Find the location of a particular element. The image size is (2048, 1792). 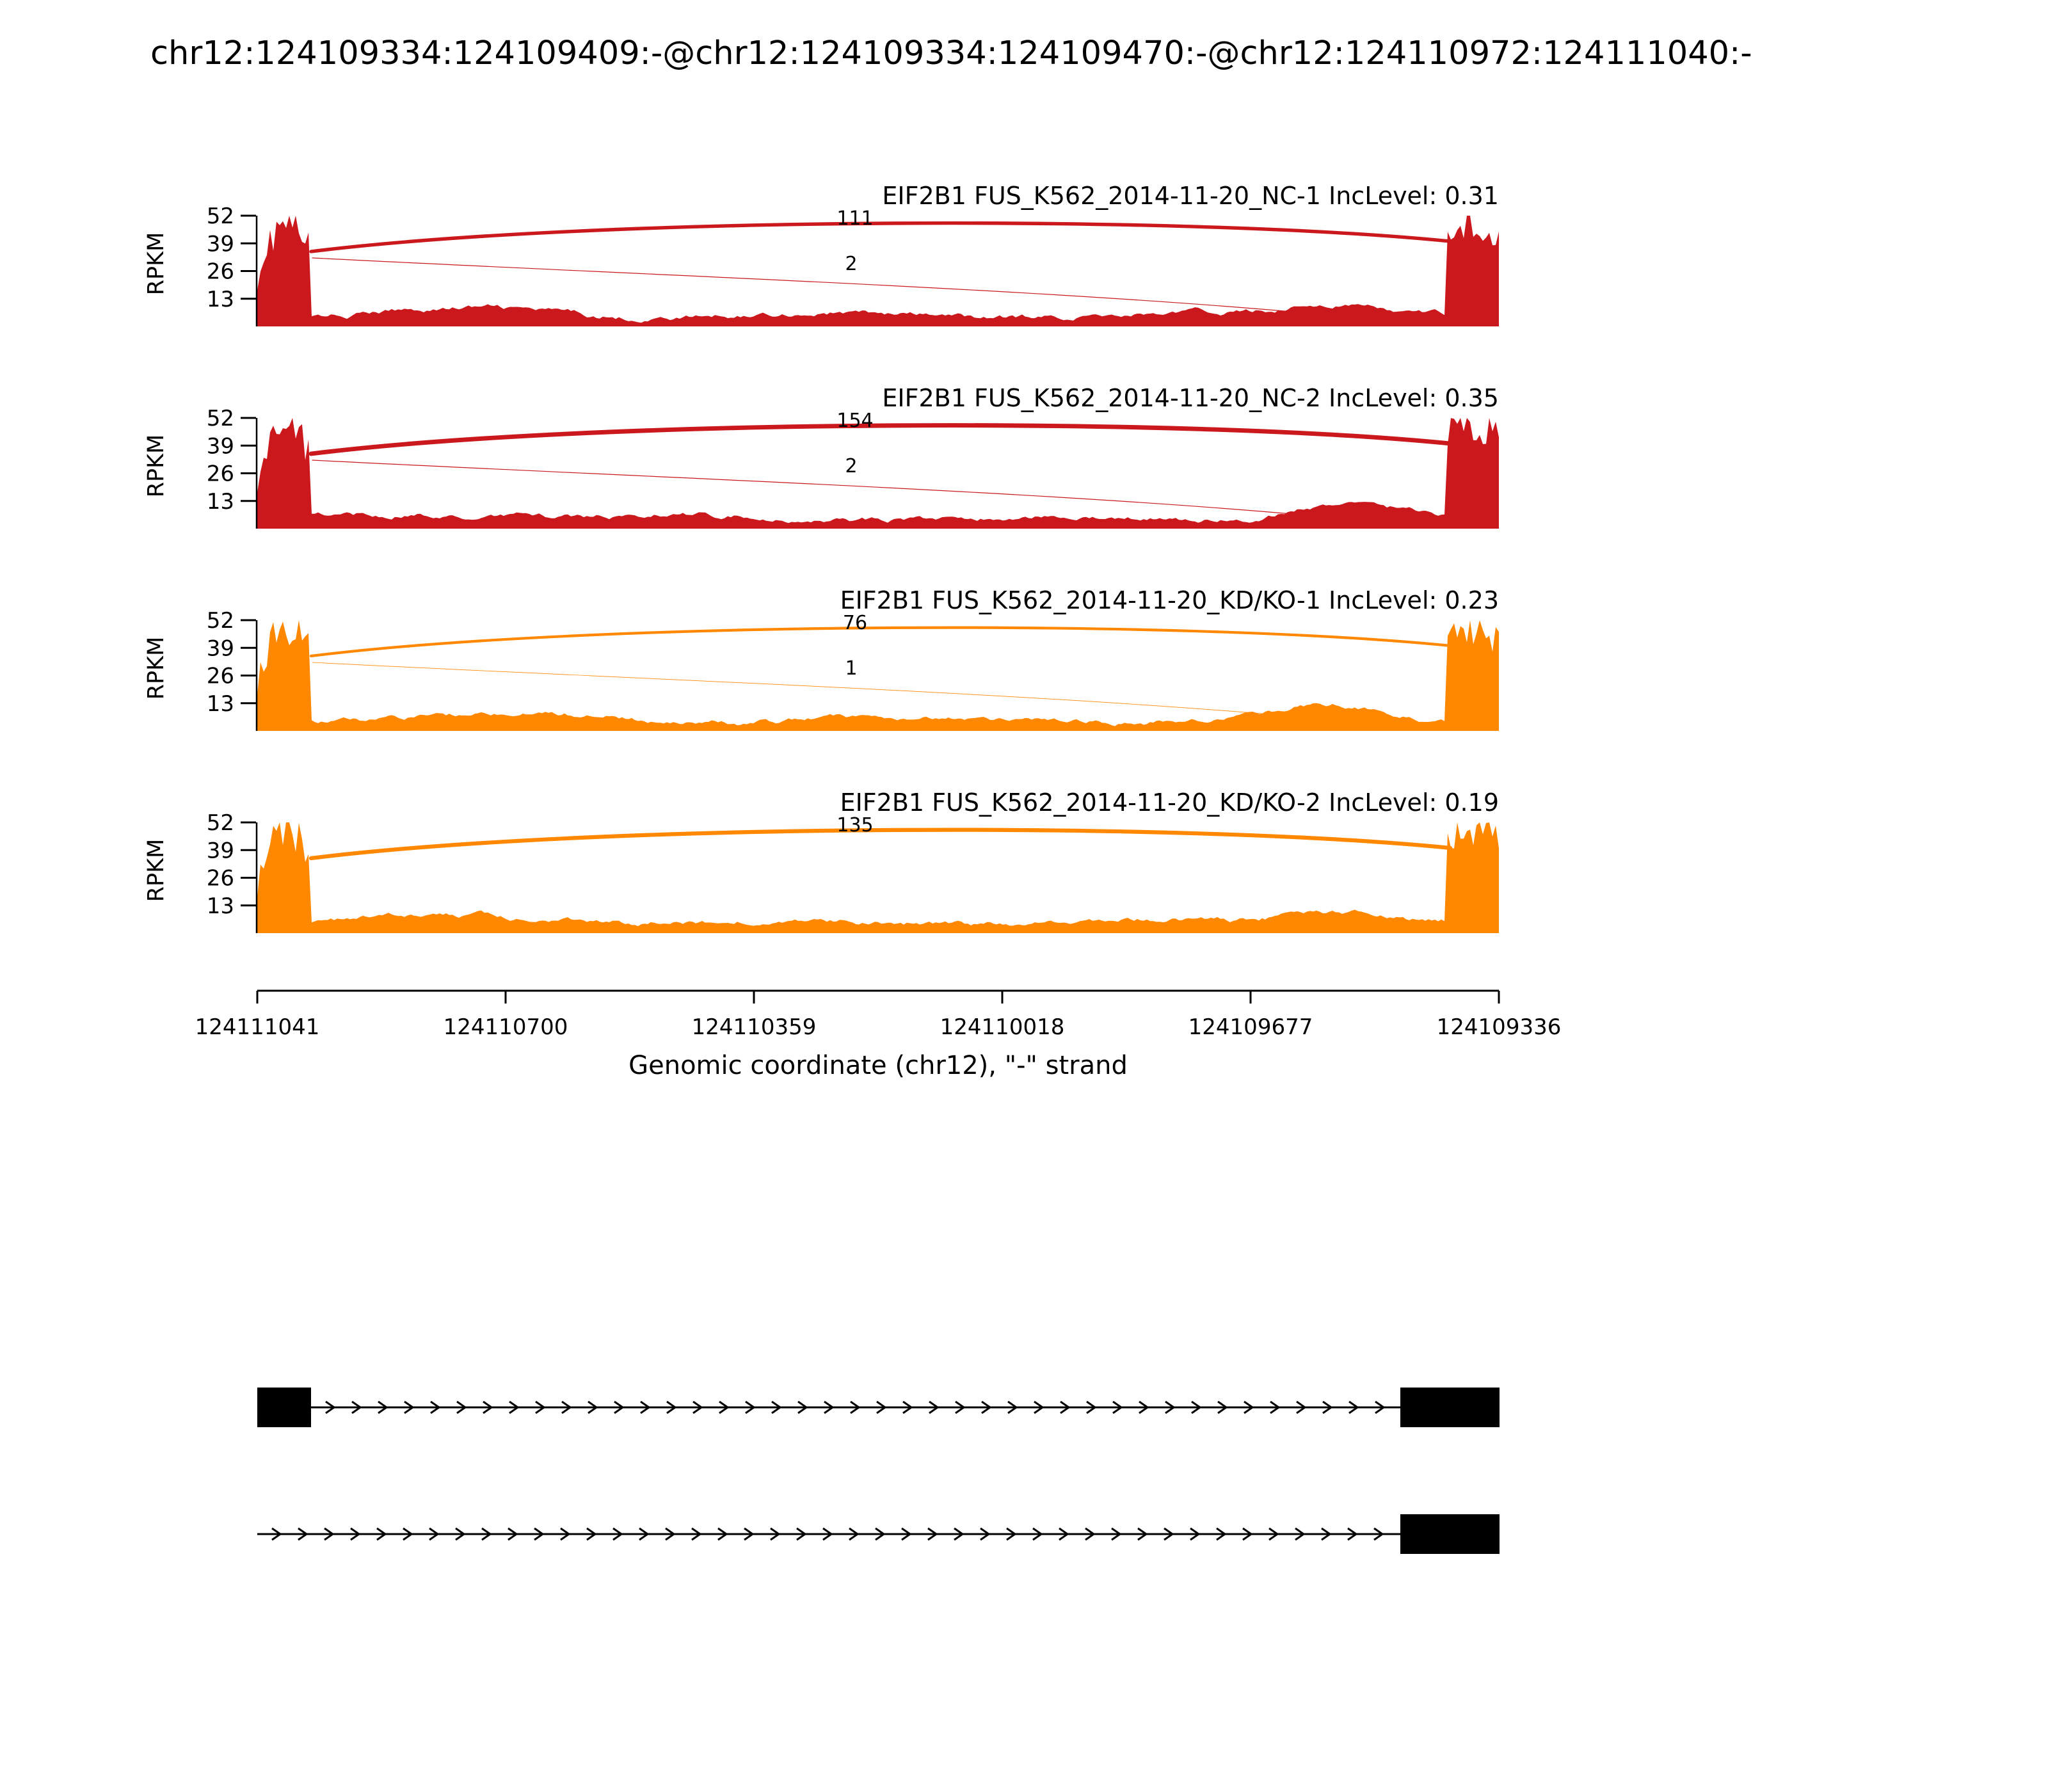

xtick-4: 124109677 is located at coordinates (1250, 1027).